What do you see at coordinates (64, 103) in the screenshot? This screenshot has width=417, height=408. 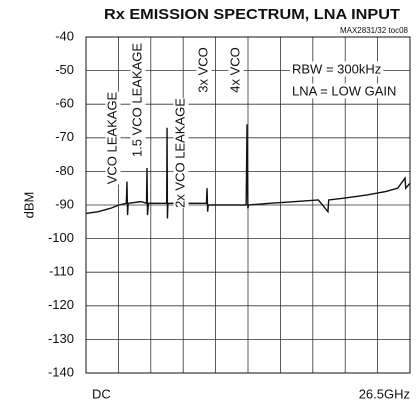 I see `y-tick-label: -60` at bounding box center [64, 103].